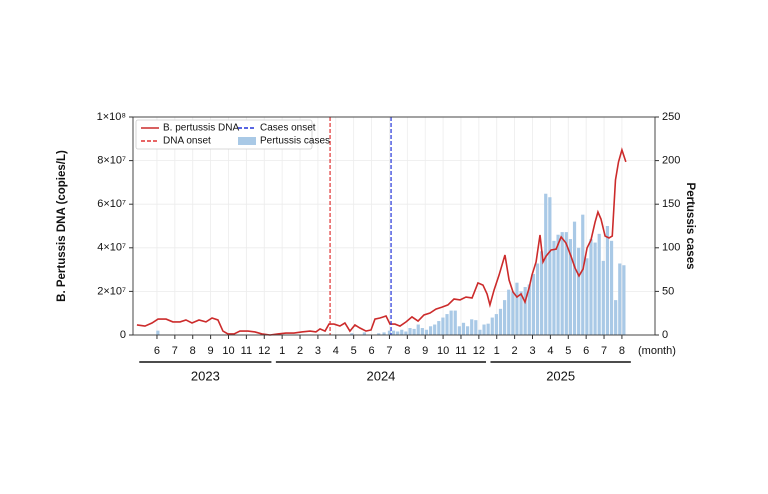 The width and height of the screenshot is (768, 494). Describe the element at coordinates (123, 335) in the screenshot. I see `y-tick-label: 0` at that location.